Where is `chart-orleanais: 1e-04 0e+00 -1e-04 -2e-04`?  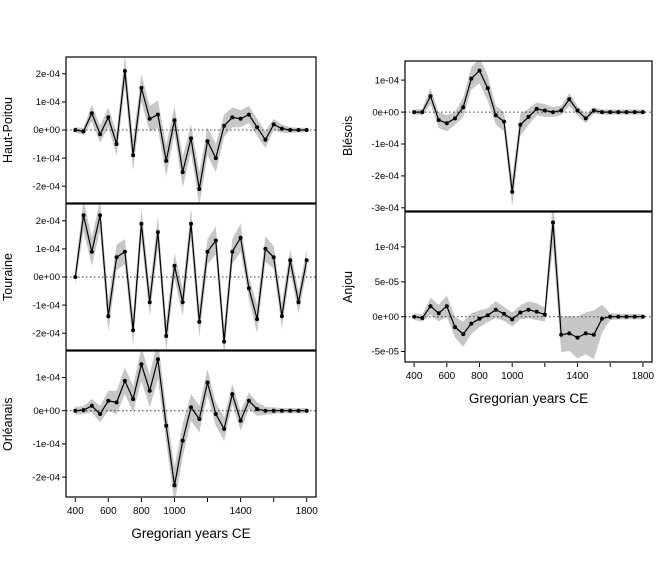 chart-orleanais: 1e-04 0e+00 -1e-04 -2e-04 is located at coordinates (175, 424).